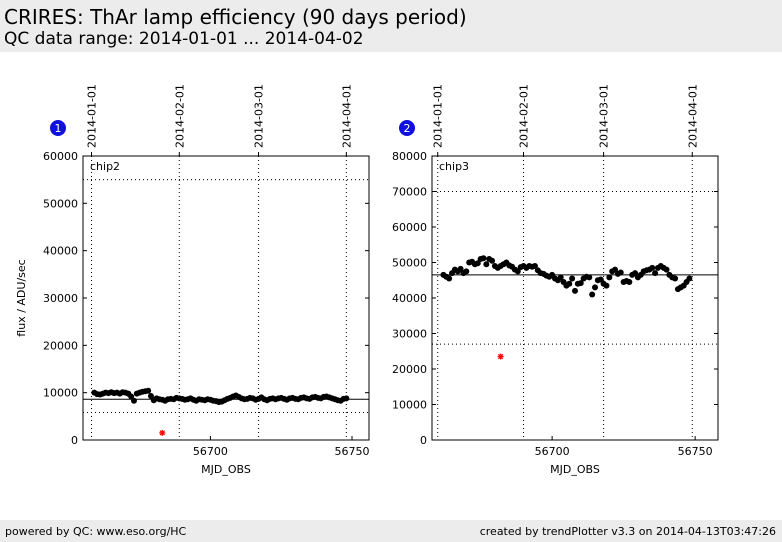 The image size is (782, 542). What do you see at coordinates (409, 156) in the screenshot?
I see `y-tick-label: 80000` at bounding box center [409, 156].